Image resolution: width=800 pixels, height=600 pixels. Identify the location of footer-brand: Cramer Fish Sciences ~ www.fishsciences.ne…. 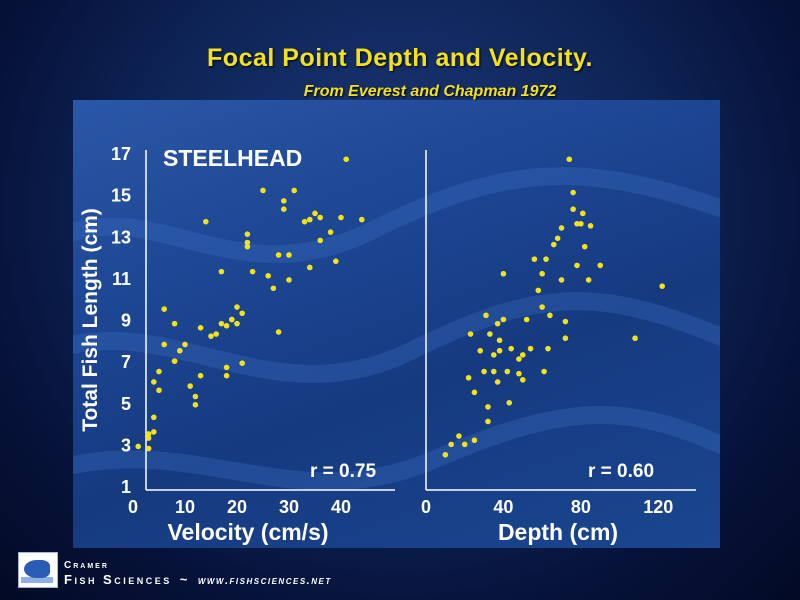
(228, 570).